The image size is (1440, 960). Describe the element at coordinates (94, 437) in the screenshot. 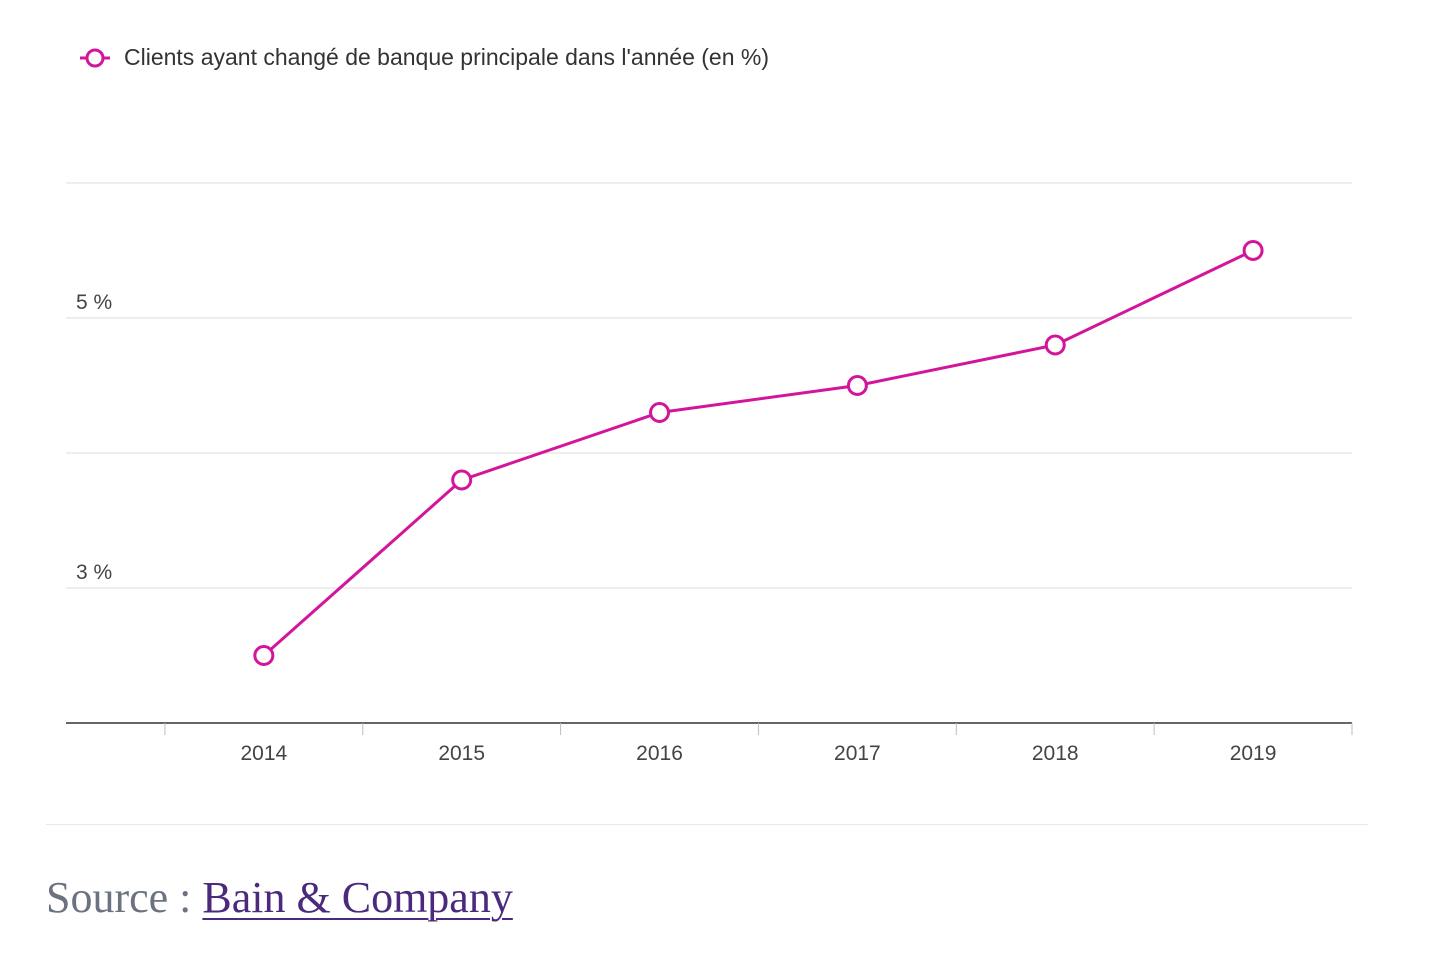

I see `y-axis-ticks: 3 % 5 %` at that location.